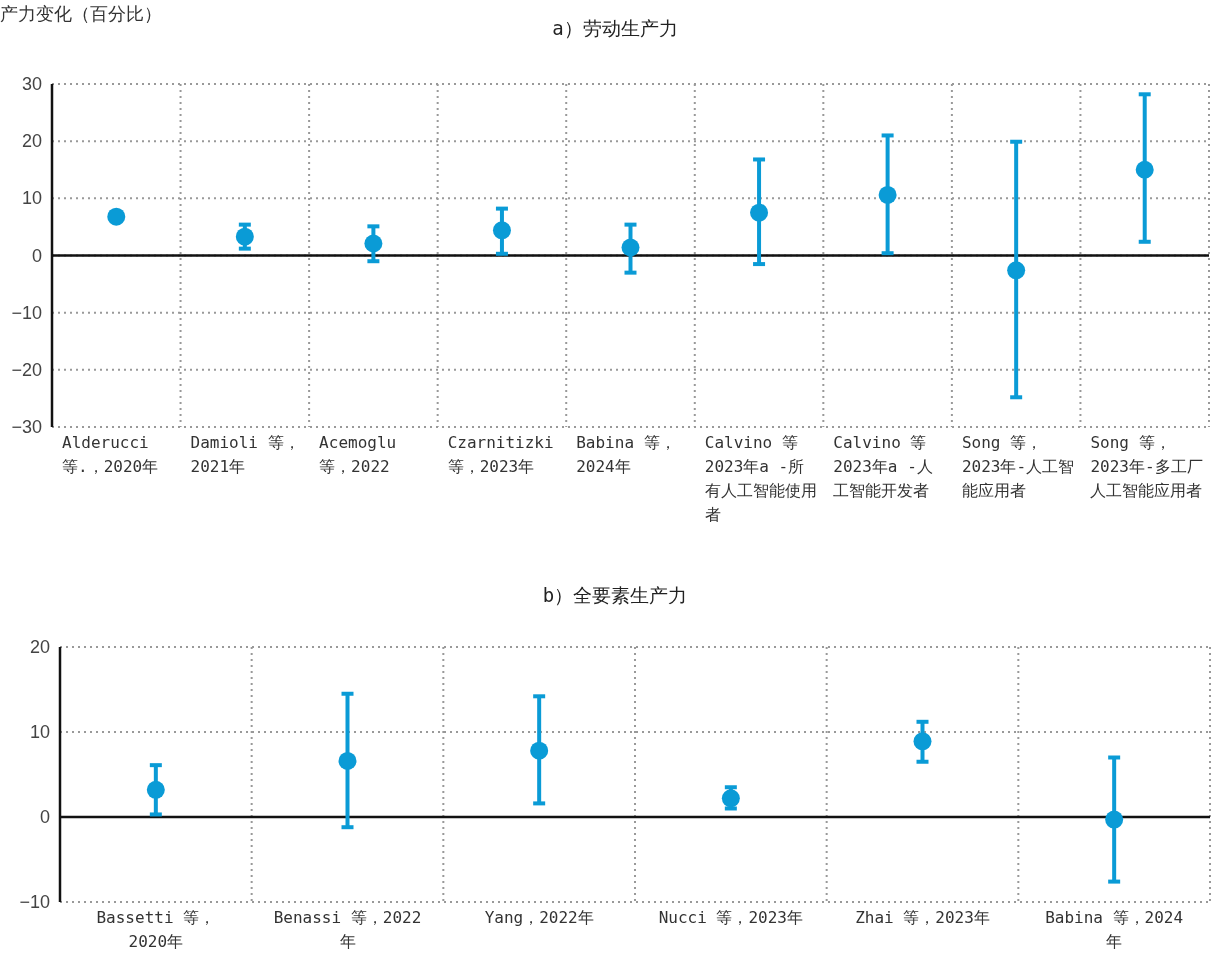 This screenshot has width=1212, height=960. I want to click on x-tick-label: Yang，2022年, so click(539, 918).